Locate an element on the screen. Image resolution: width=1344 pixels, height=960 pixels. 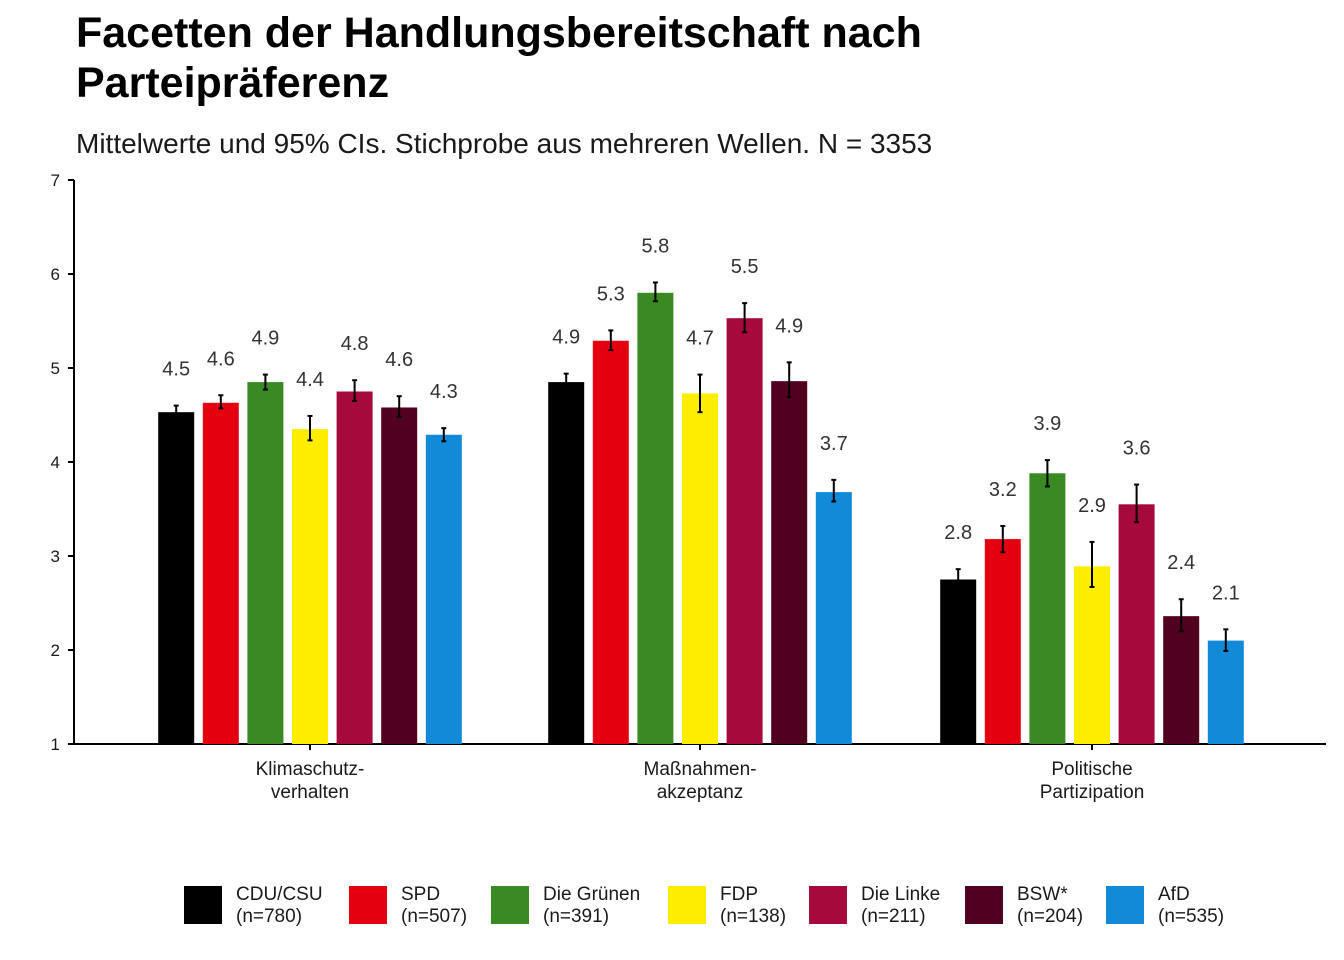
legend-label: Die Grünen (n=391) is located at coordinates (591, 906).